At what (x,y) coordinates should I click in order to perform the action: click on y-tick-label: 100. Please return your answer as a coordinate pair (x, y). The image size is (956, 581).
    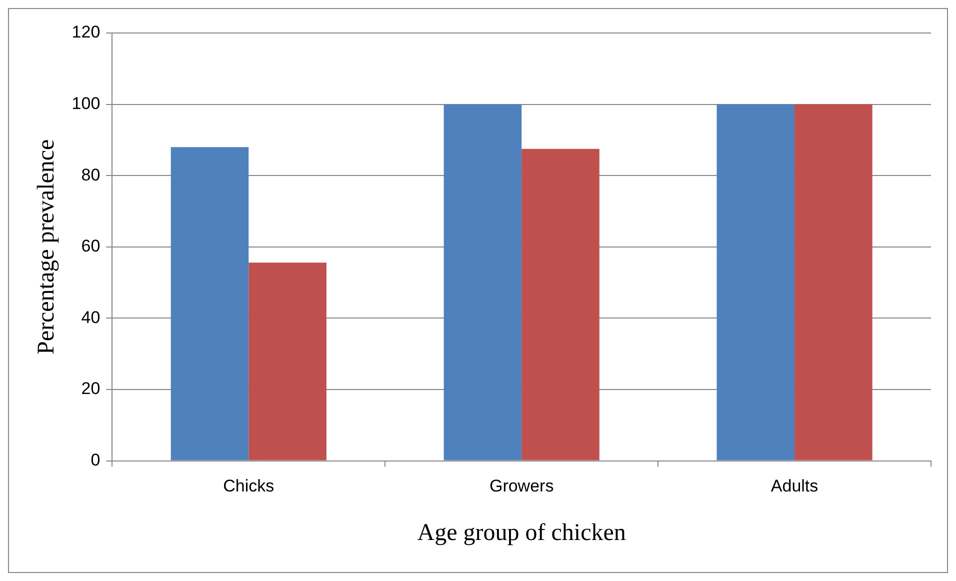
    Looking at the image, I should click on (86, 103).